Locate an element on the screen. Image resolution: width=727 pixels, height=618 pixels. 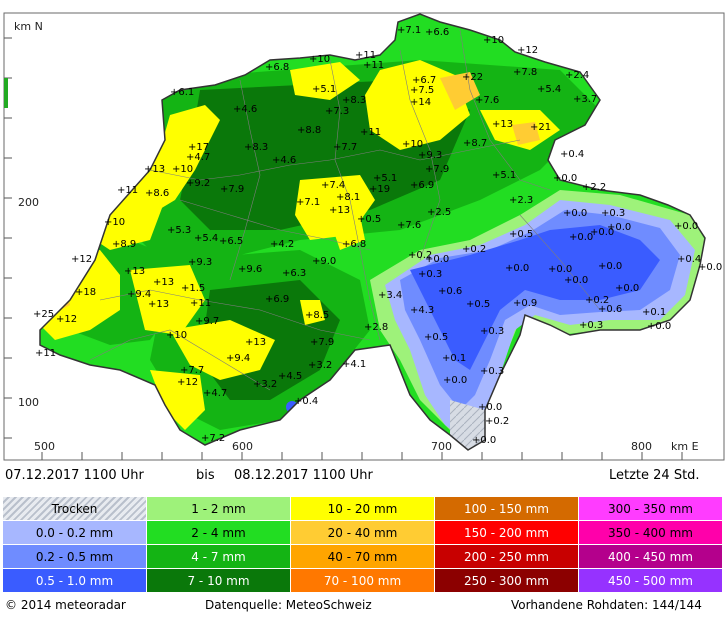
station-value: +19 is located at coordinates (379, 189).